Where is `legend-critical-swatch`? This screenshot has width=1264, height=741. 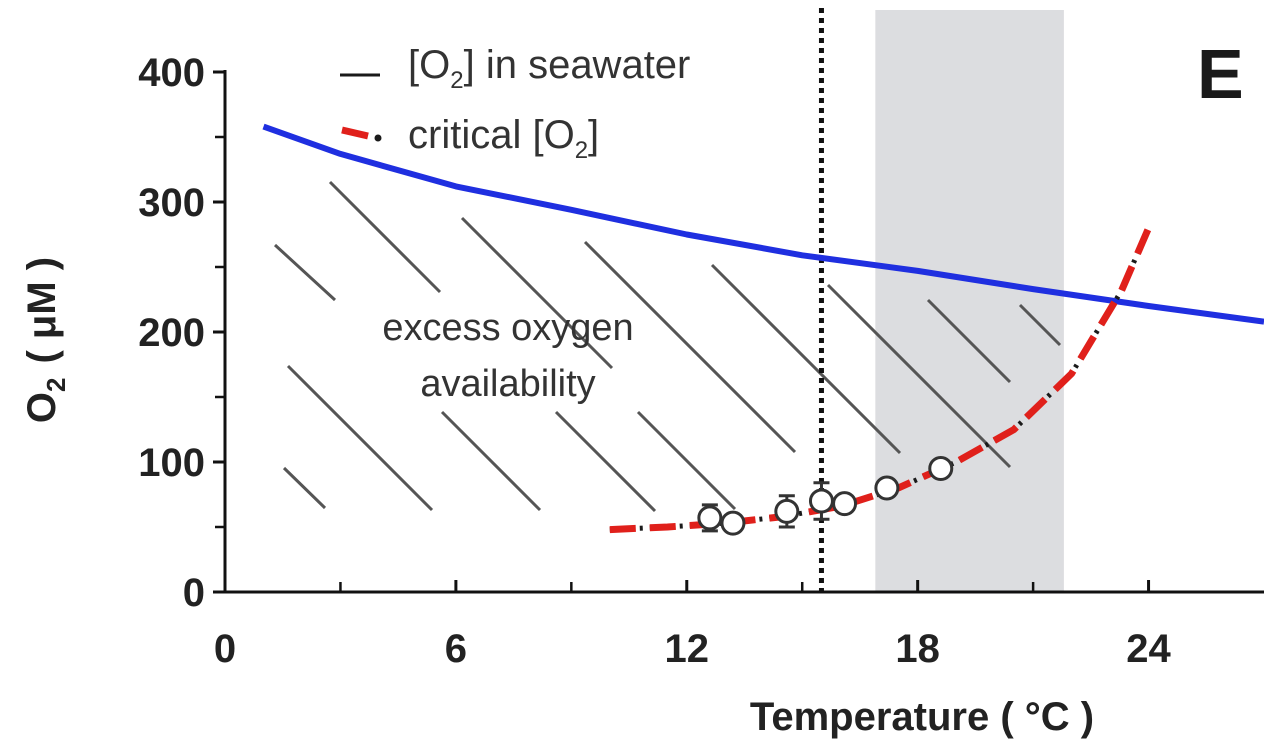 legend-critical-swatch is located at coordinates (355, 133).